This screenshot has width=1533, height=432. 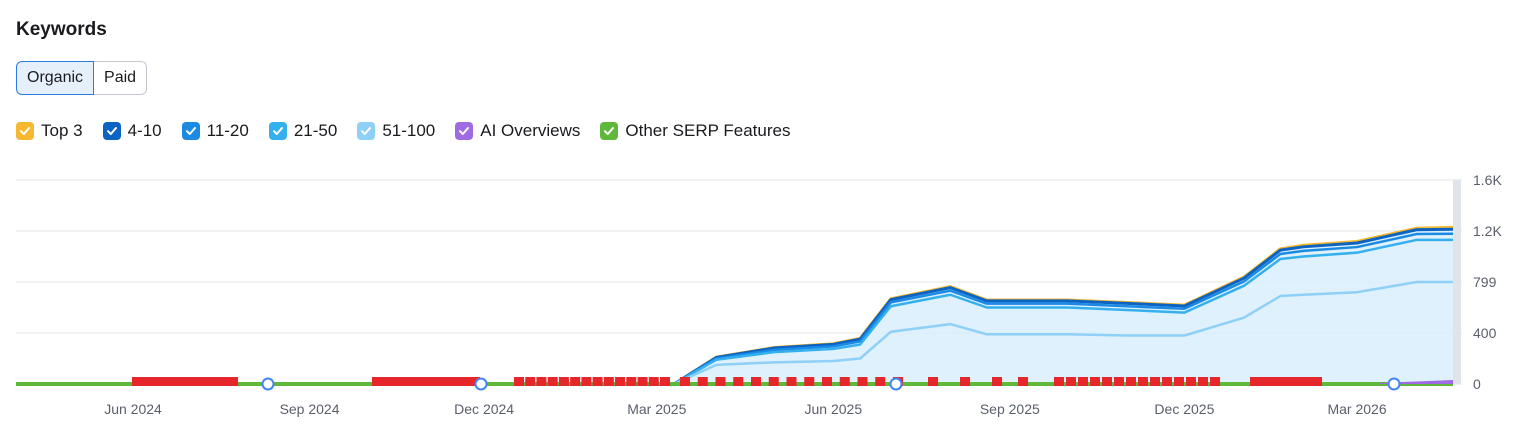 I want to click on organic-paid-toggle: Organic Paid, so click(x=82, y=78).